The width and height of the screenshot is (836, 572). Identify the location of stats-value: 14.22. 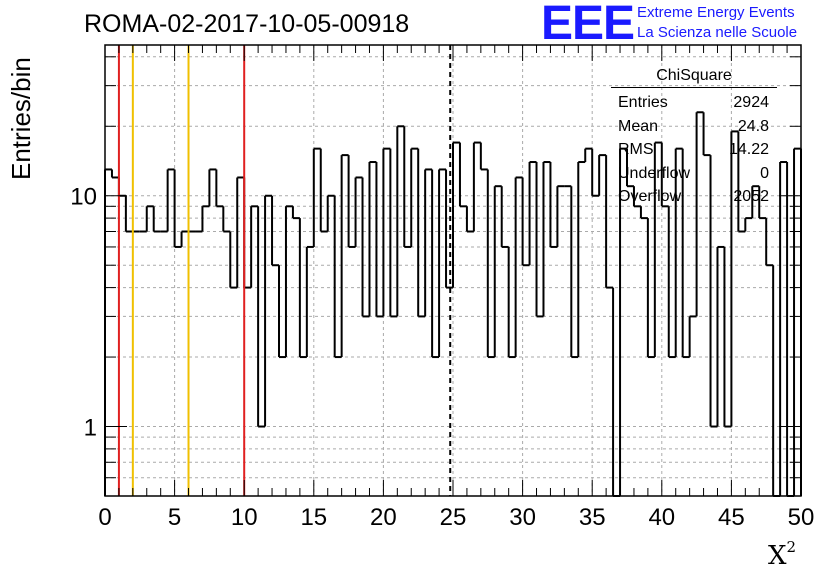
(748, 149).